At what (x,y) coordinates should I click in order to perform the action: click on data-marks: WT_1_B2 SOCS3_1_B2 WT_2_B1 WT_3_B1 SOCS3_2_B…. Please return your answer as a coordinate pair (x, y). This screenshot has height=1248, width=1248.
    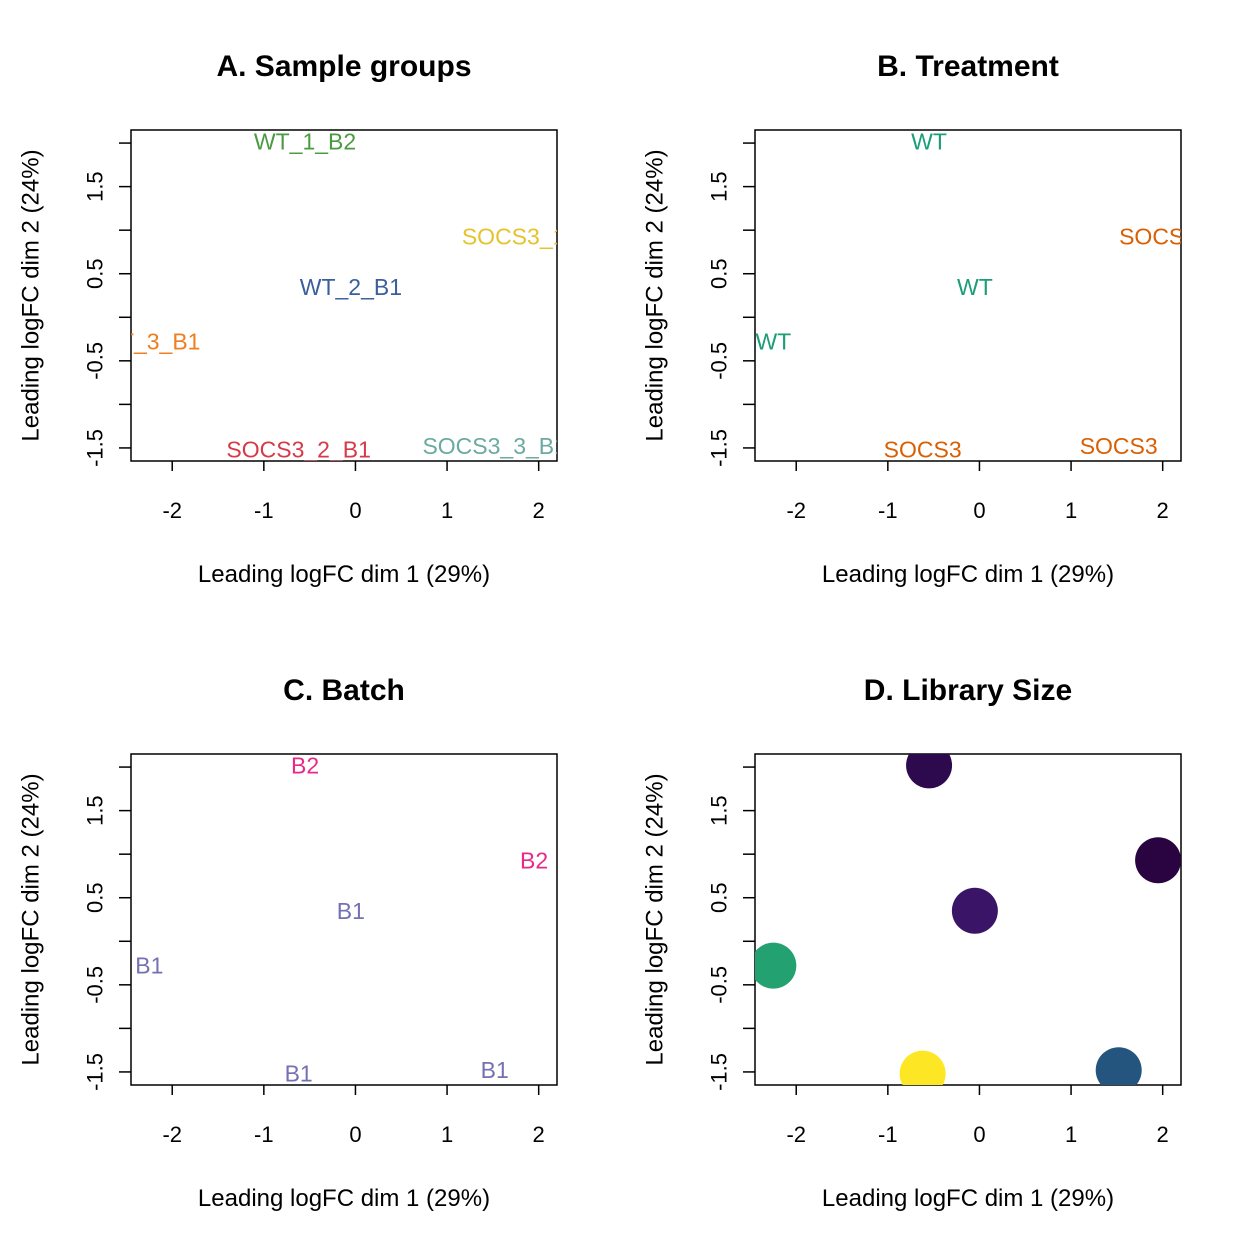
    Looking at the image, I should click on (352, 295).